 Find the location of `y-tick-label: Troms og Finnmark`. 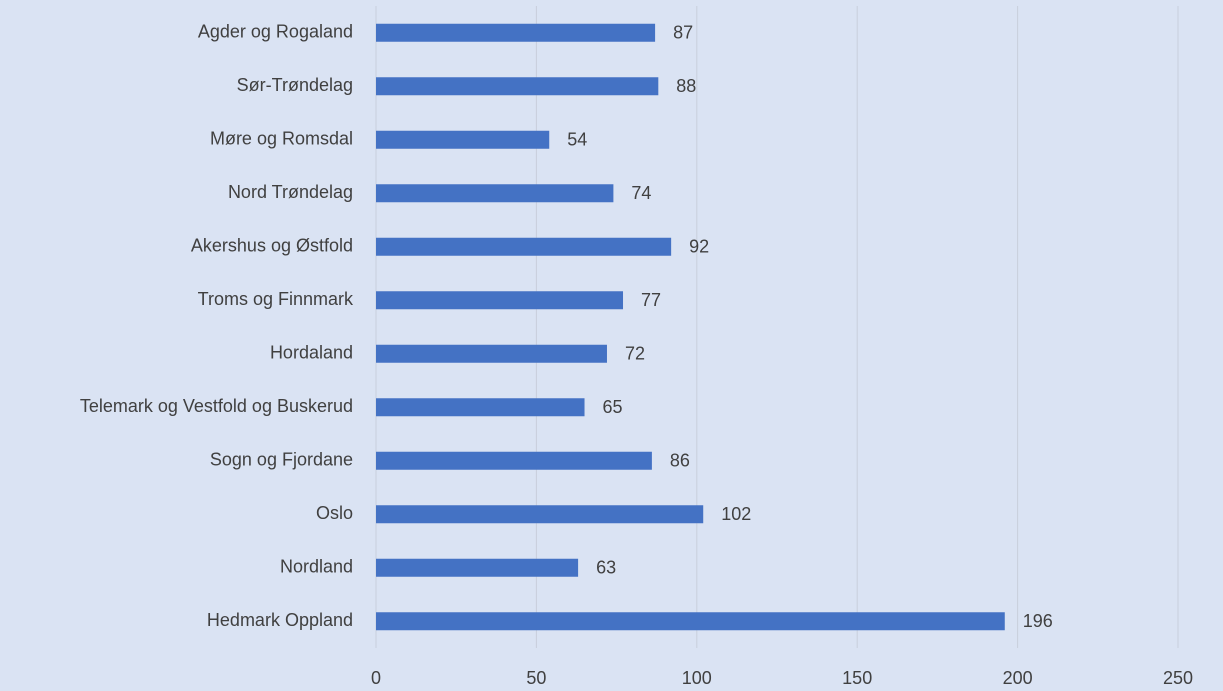

y-tick-label: Troms og Finnmark is located at coordinates (276, 299).